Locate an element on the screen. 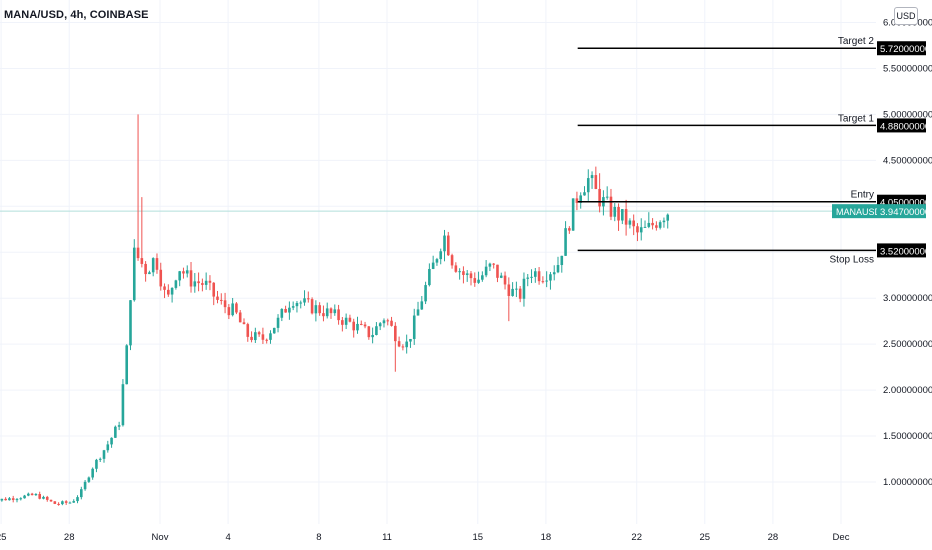  y-tick-label: 5.00000000 is located at coordinates (907, 114).